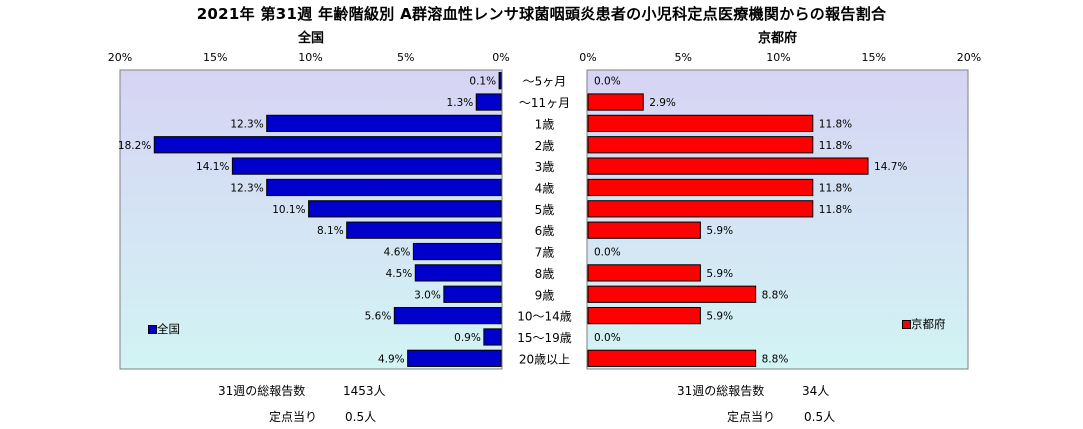  What do you see at coordinates (545, 253) in the screenshot?
I see `category-label: 7歳` at bounding box center [545, 253].